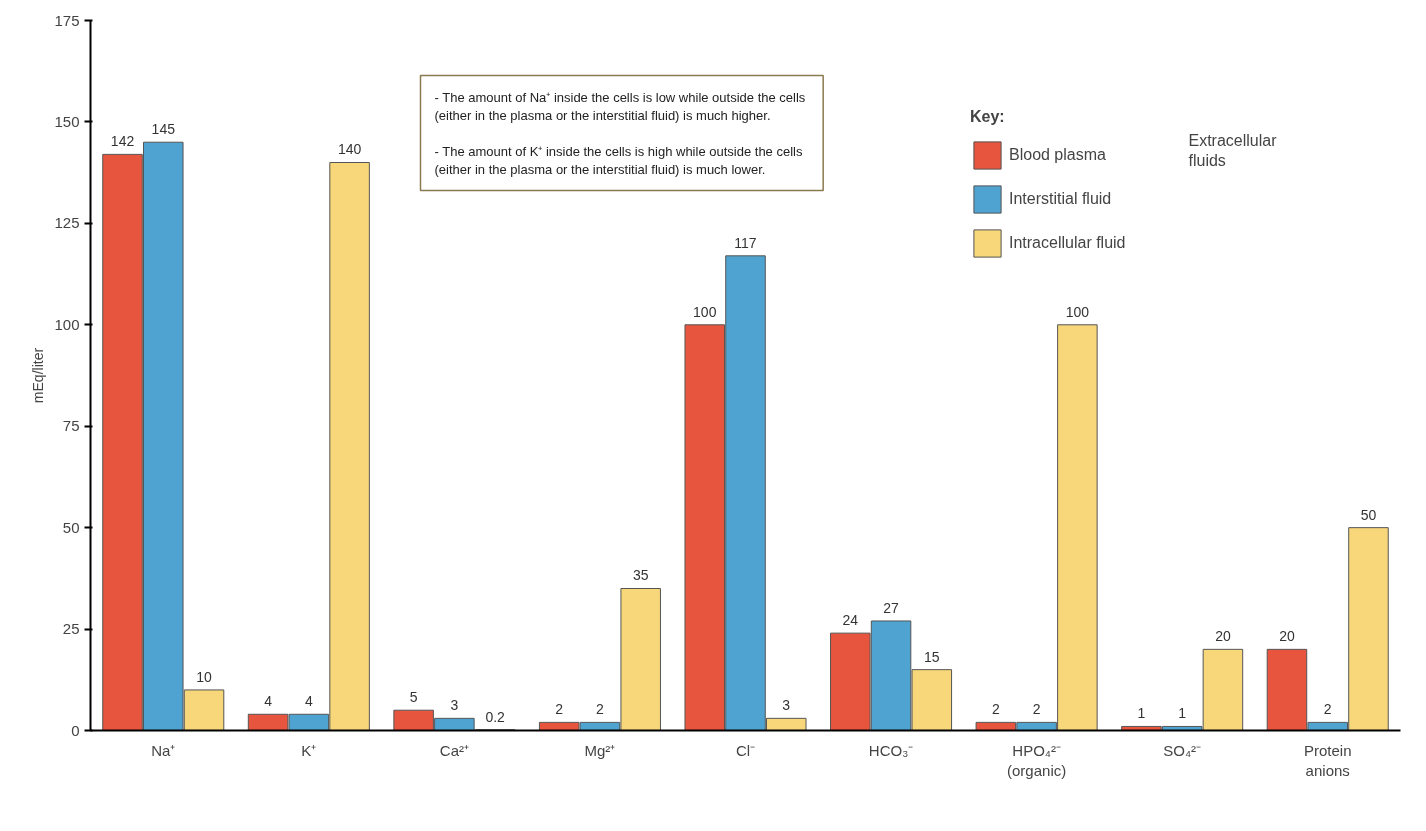 Image resolution: width=1426 pixels, height=831 pixels. What do you see at coordinates (71, 629) in the screenshot?
I see `y-tick-label: 25` at bounding box center [71, 629].